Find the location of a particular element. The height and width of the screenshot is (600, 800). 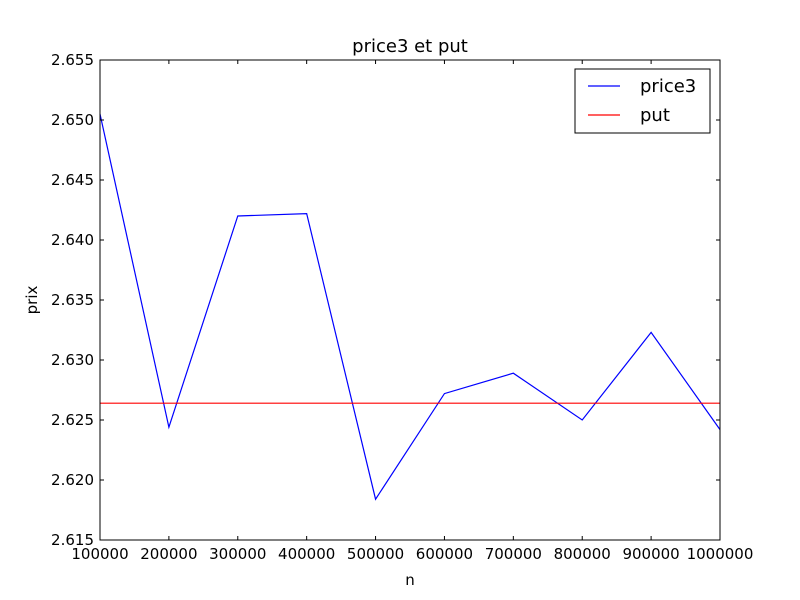

x-tick-label: 400000 is located at coordinates (306, 554).